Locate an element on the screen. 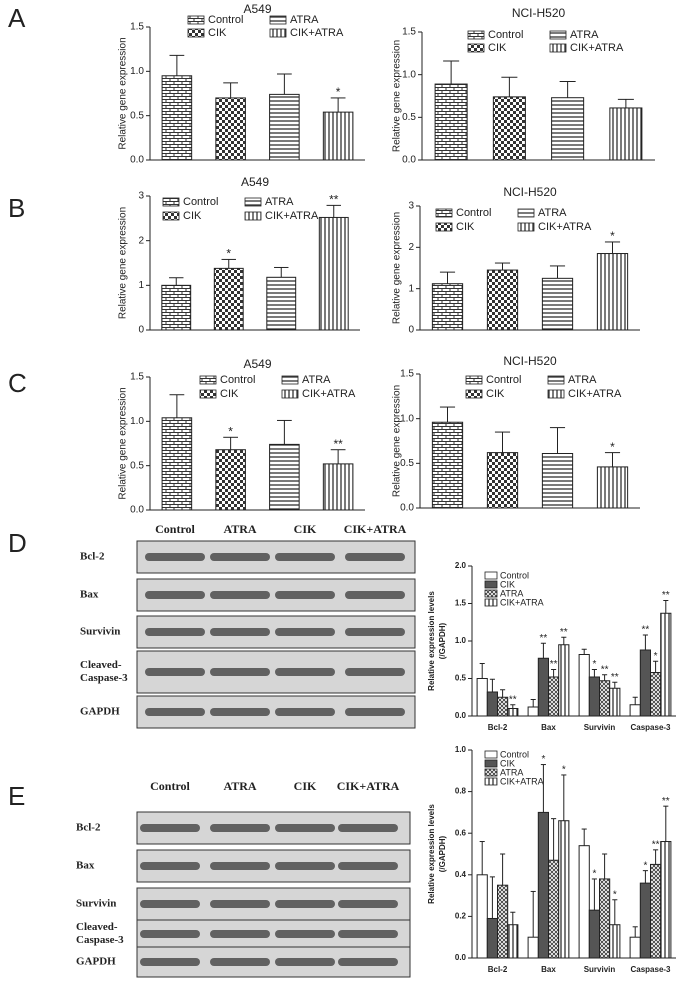 This screenshot has width=685, height=981. panel-label: D is located at coordinates (17, 543).